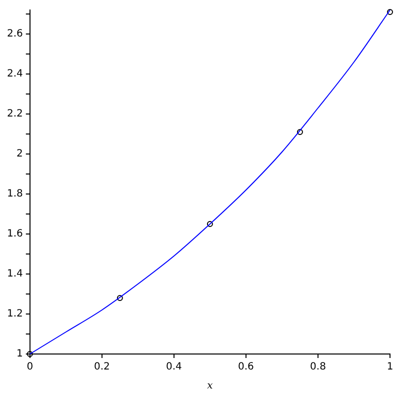 This screenshot has height=400, width=400. I want to click on y-tick-label: 1.8, so click(14, 194).